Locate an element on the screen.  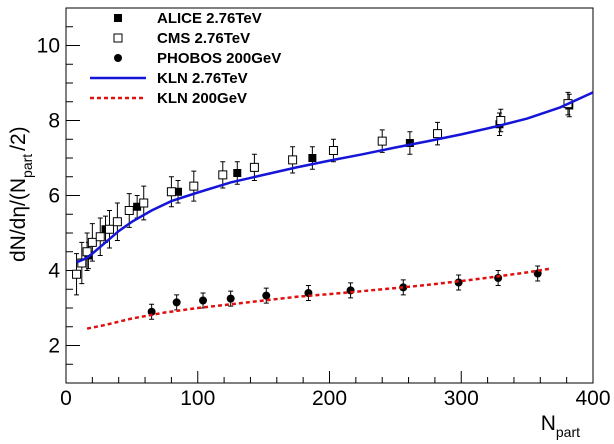
legend-item: ALICE 2.76TeV is located at coordinates (188, 18).